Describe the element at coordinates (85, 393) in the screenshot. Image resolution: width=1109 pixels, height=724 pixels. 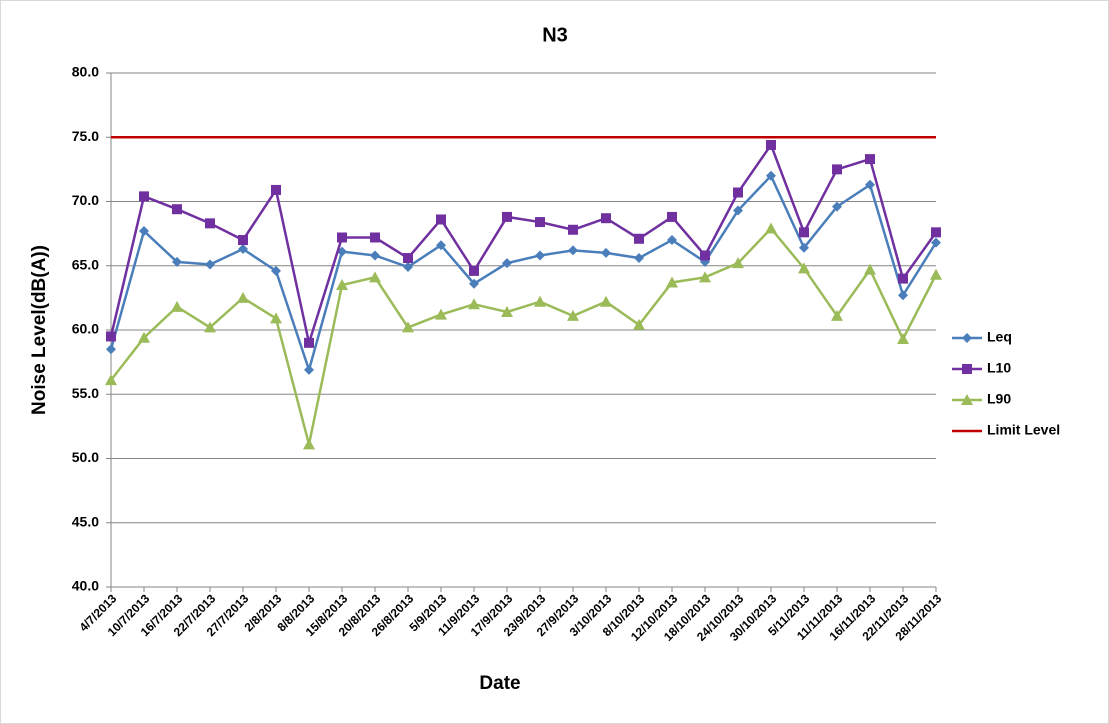
I see `y-tick-label: 55.0` at that location.